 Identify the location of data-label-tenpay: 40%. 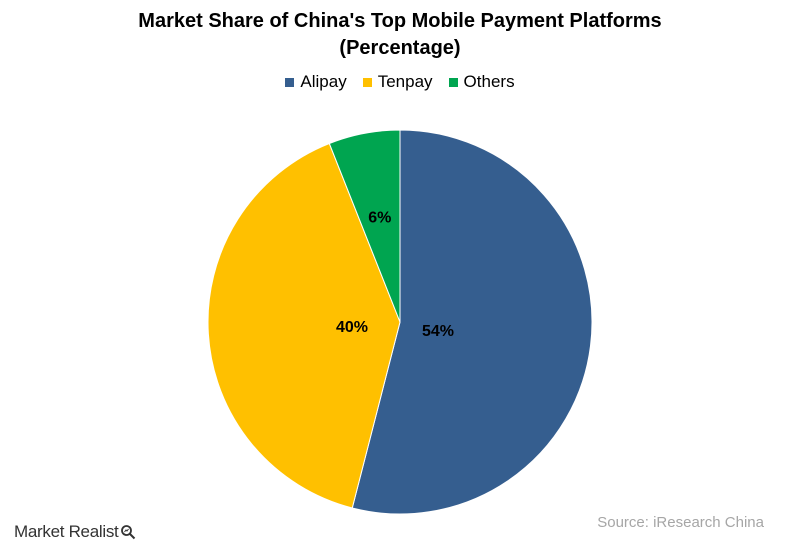
(352, 327).